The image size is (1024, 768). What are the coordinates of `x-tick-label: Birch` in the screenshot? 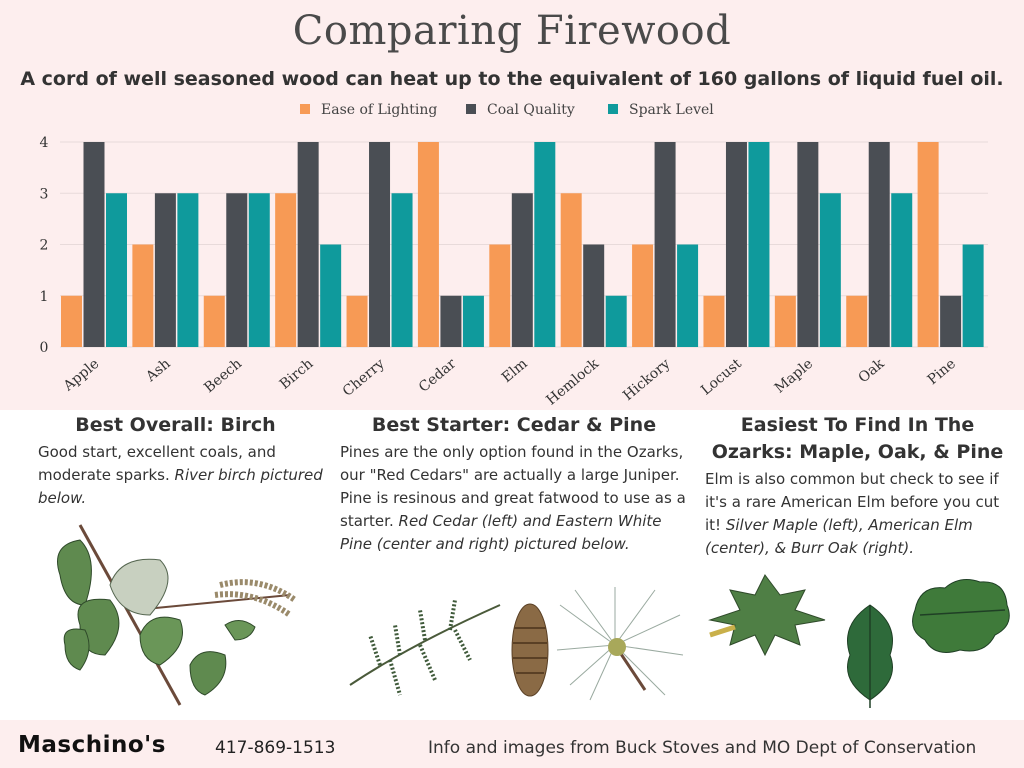 It's located at (297, 374).